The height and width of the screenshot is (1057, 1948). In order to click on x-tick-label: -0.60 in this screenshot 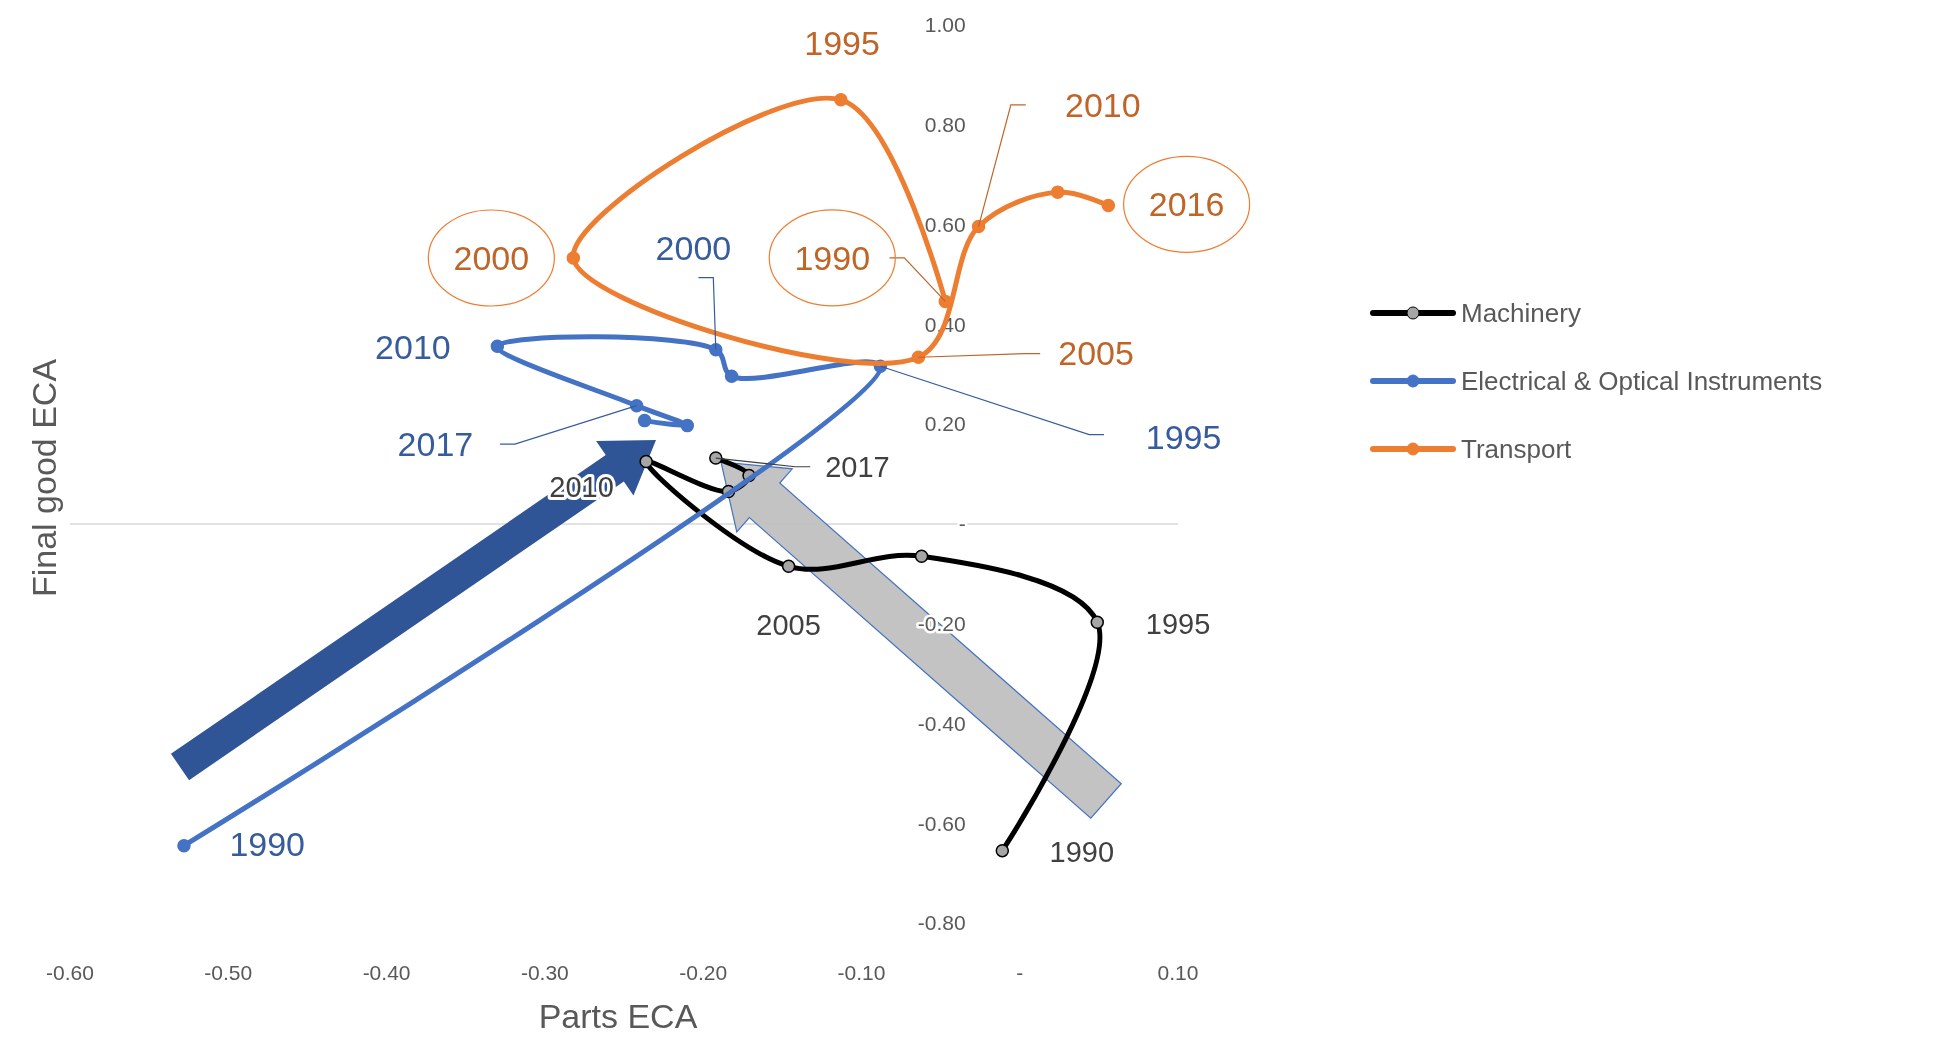, I will do `click(70, 973)`.